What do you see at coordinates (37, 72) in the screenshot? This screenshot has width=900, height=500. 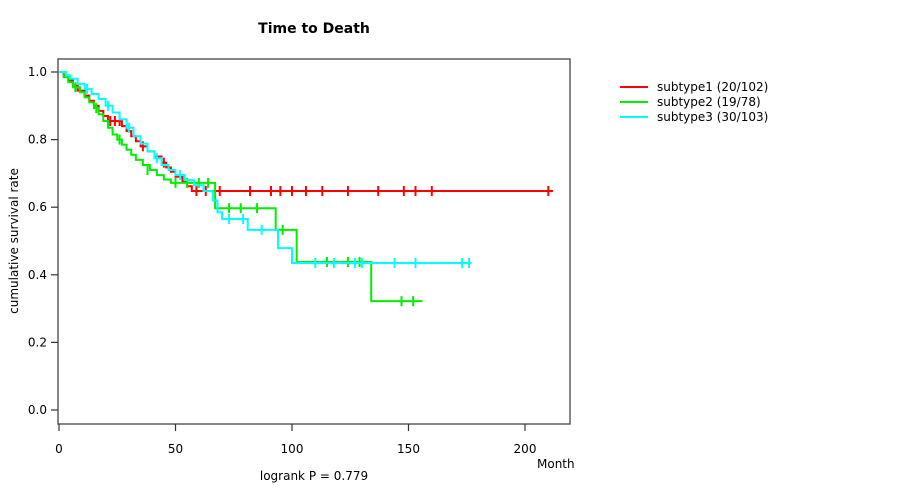 I see `y-tick-label: 1.0` at bounding box center [37, 72].